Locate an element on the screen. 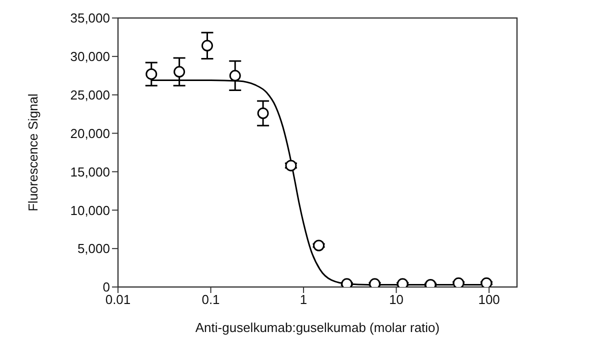 Image resolution: width=600 pixels, height=350 pixels. y-tick-label: 20,000 is located at coordinates (90, 133).